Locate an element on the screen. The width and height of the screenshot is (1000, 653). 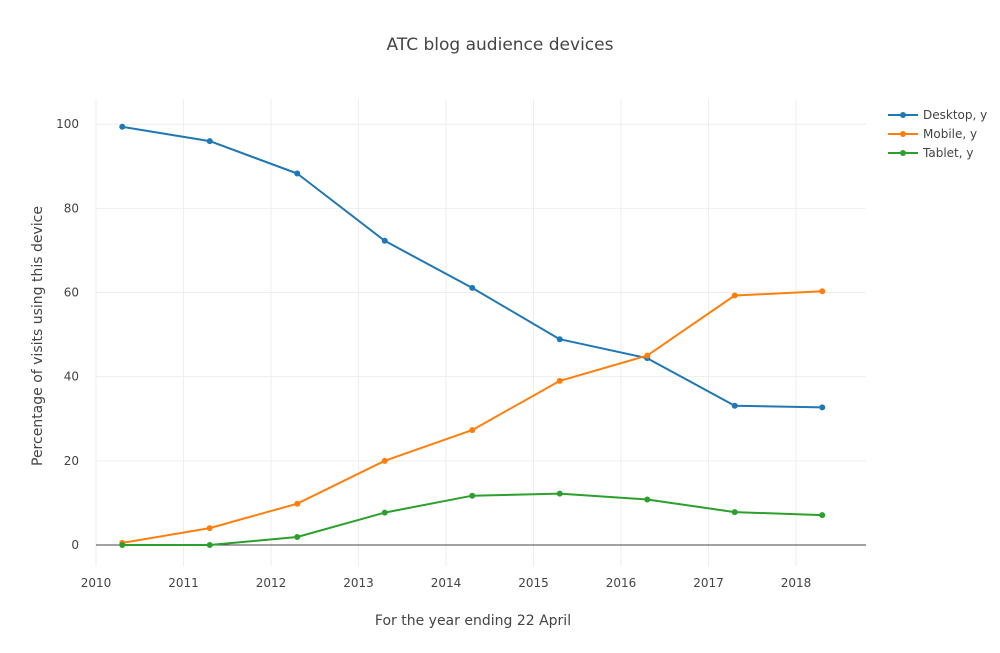
y-tick-label: 100 is located at coordinates (67, 124).